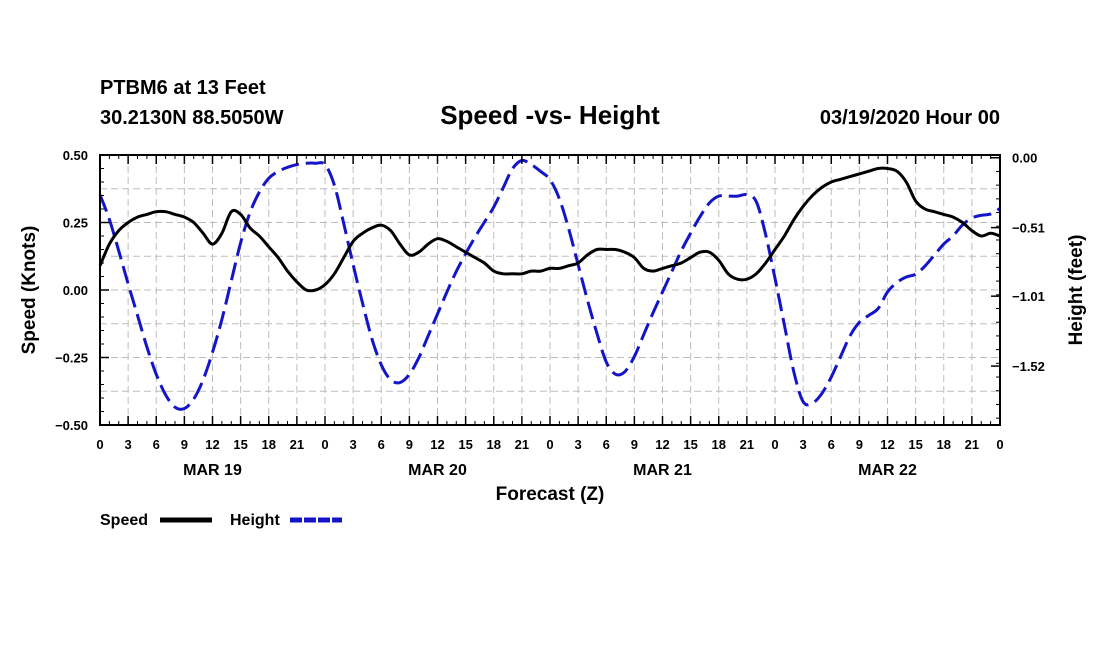  Describe the element at coordinates (550, 494) in the screenshot. I see `x-axis-title: Forecast (Z)` at that location.